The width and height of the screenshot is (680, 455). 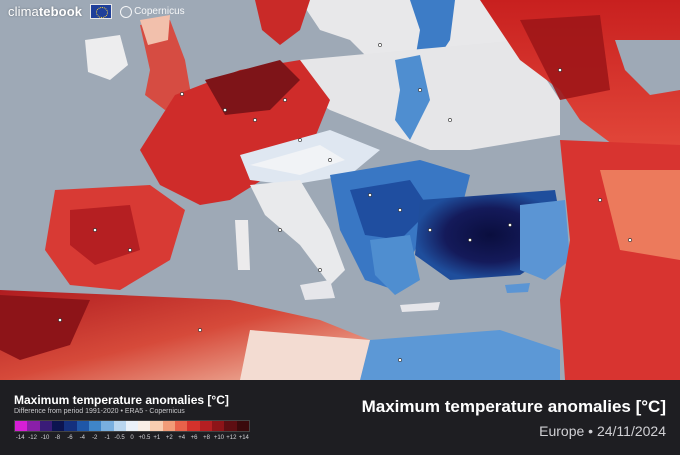 I want to click on color-scale-tick-label: -1, so click(x=107, y=438).